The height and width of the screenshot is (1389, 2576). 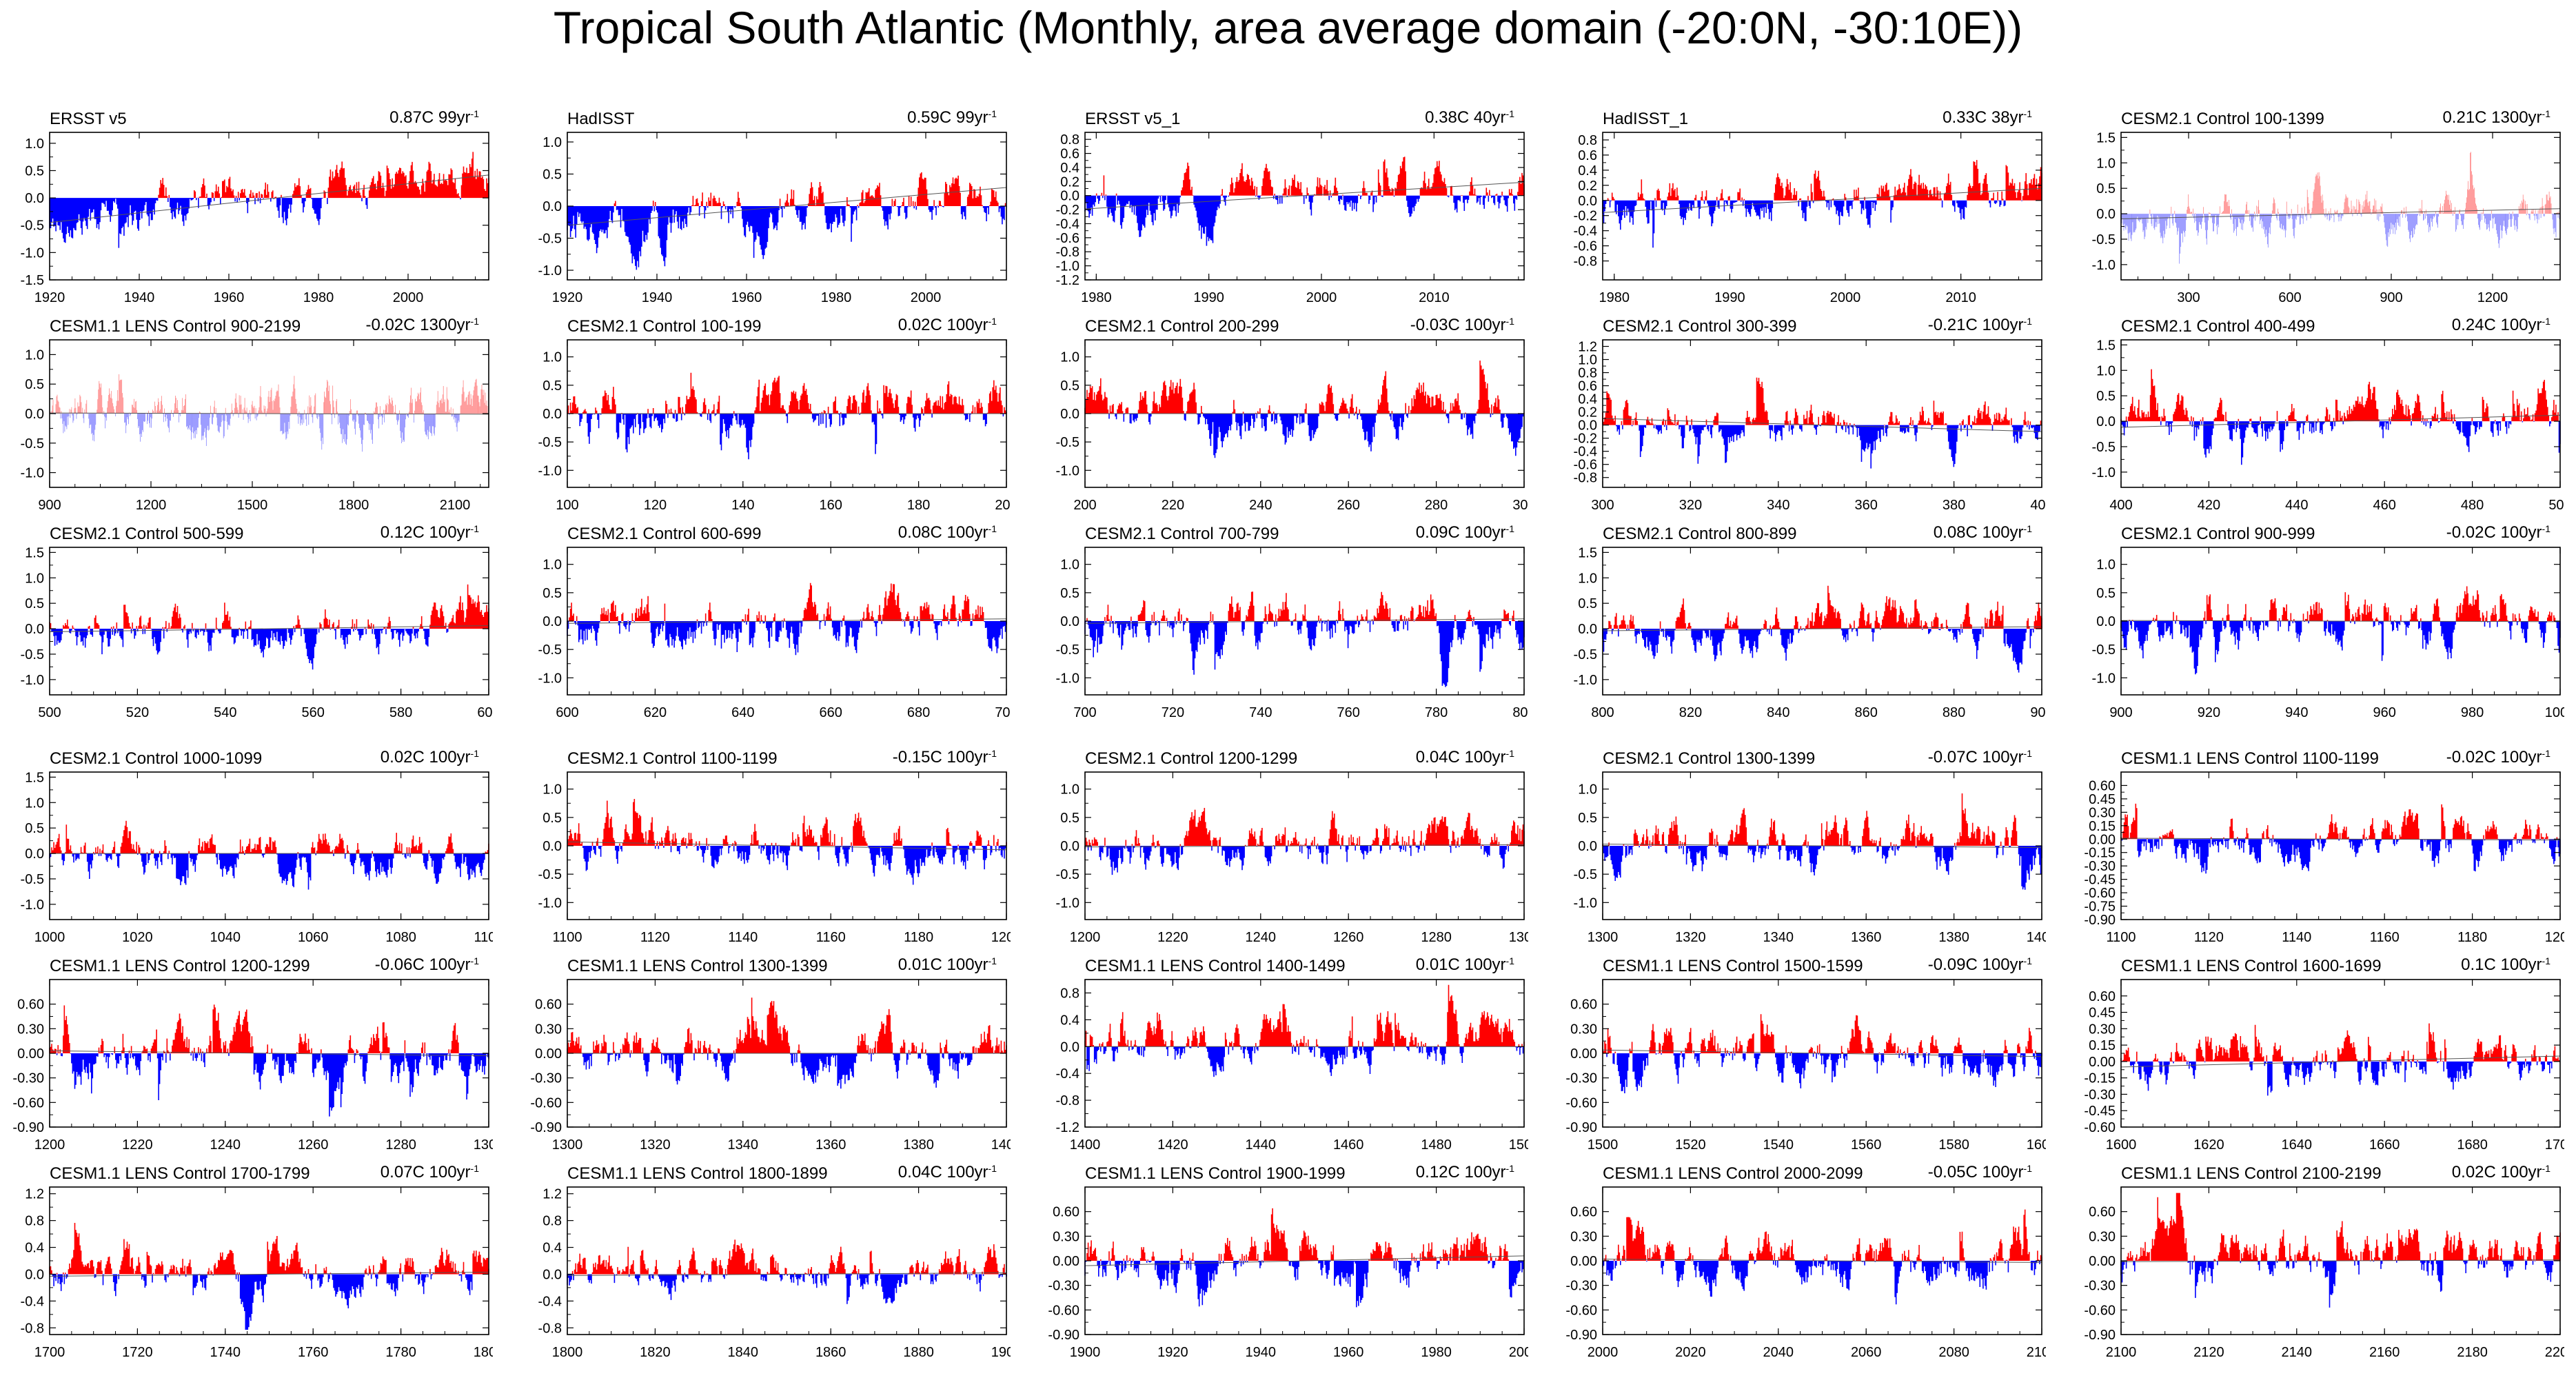 I want to click on y-tick-label: 0.45, so click(x=2102, y=1013).